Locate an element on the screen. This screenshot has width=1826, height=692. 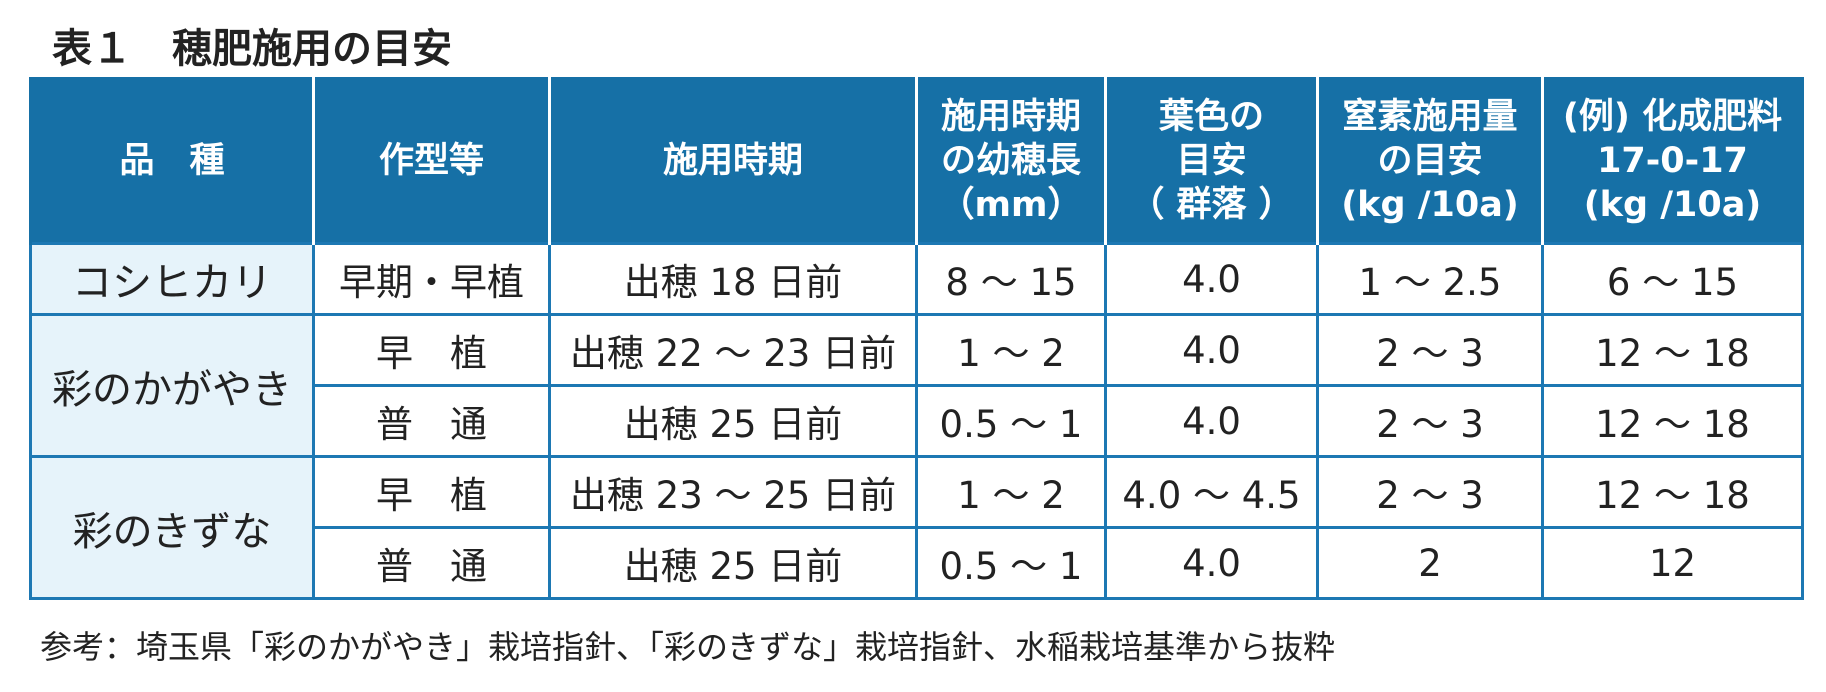
table-row: 普 通出穂 25 日前 0.5 ～ 1 4.0 2 ～ 3 12 ～ 18 is located at coordinates (917, 421).